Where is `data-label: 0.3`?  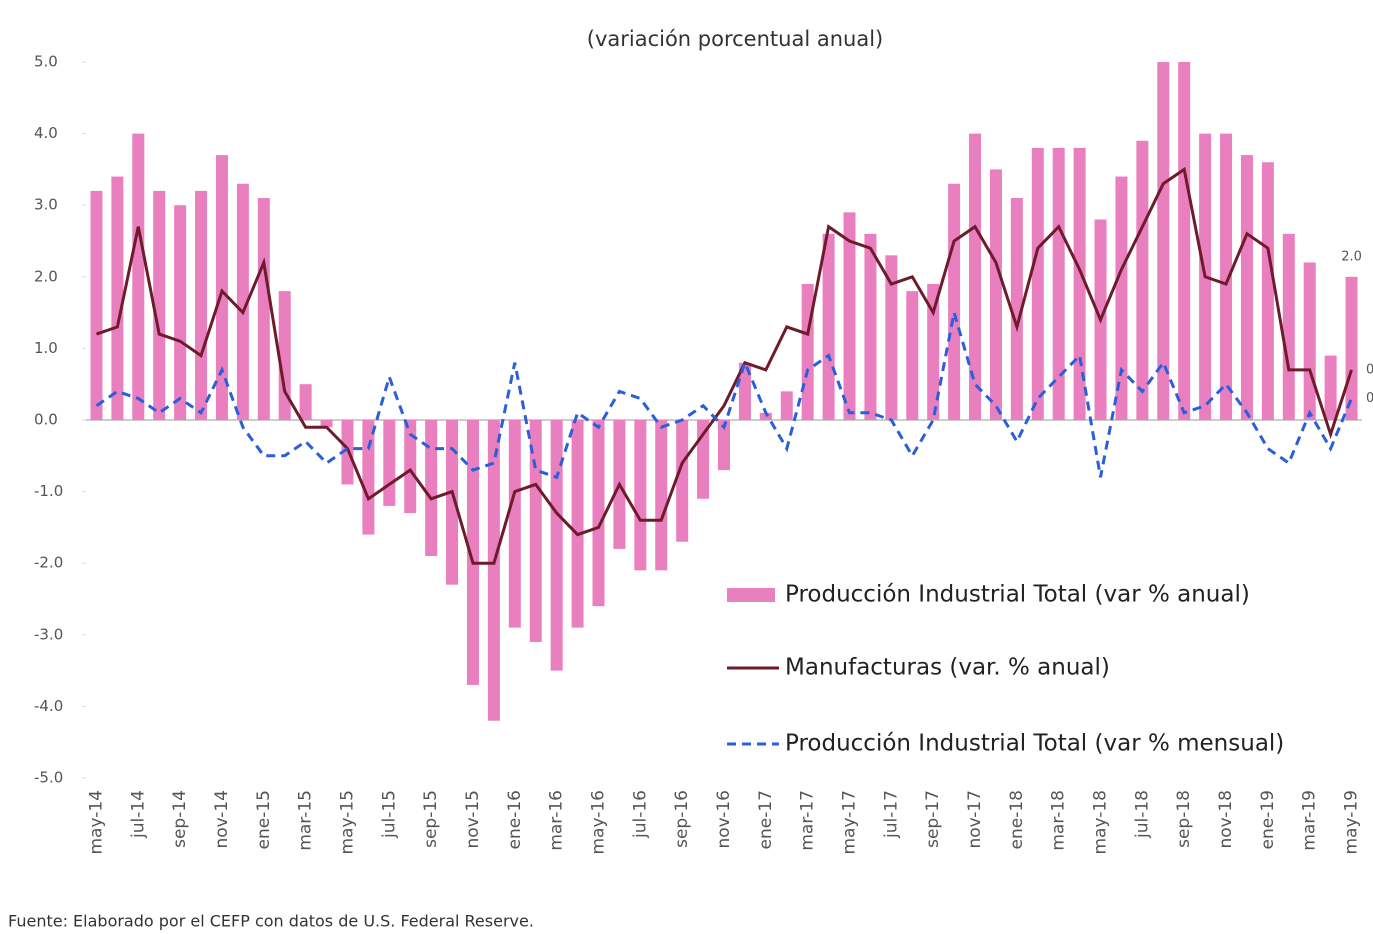
data-label: 0.3 is located at coordinates (1369, 398).